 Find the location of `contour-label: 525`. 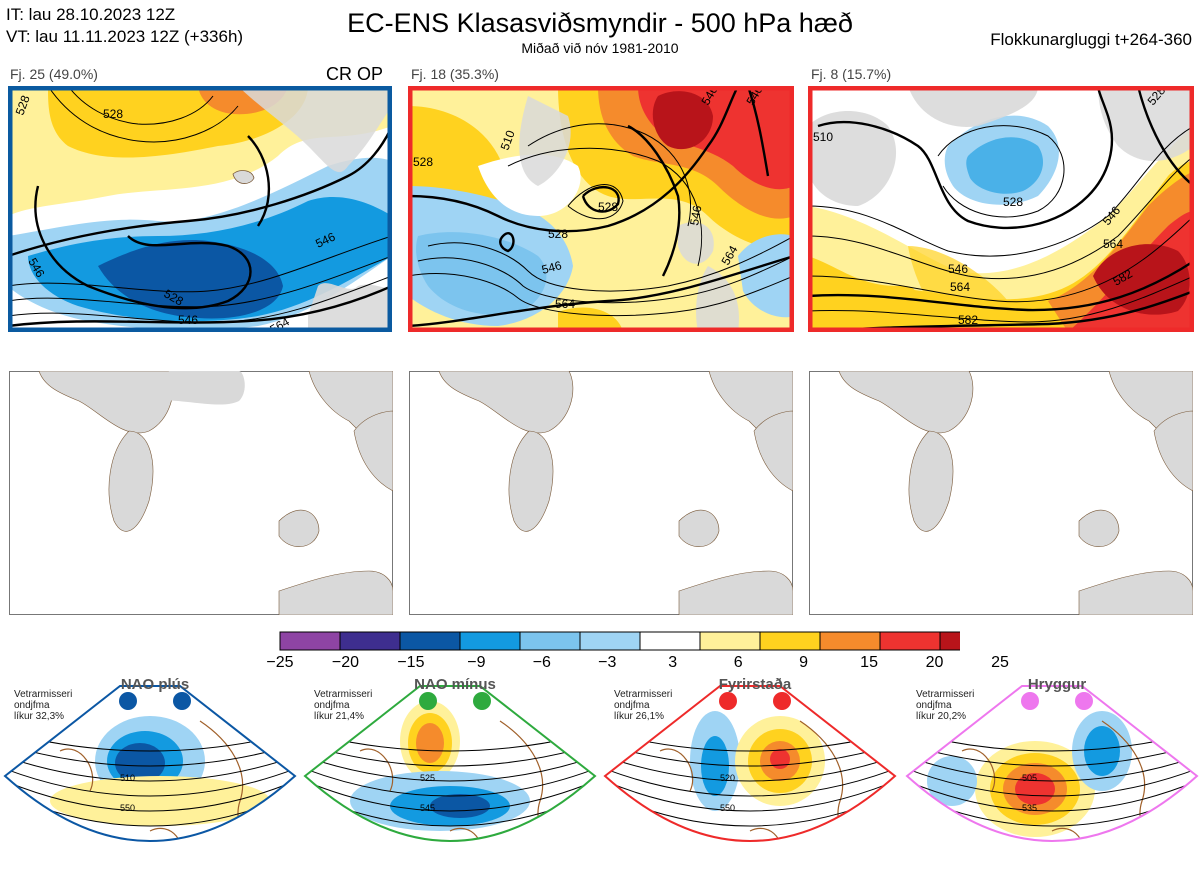

contour-label: 525 is located at coordinates (427, 778).